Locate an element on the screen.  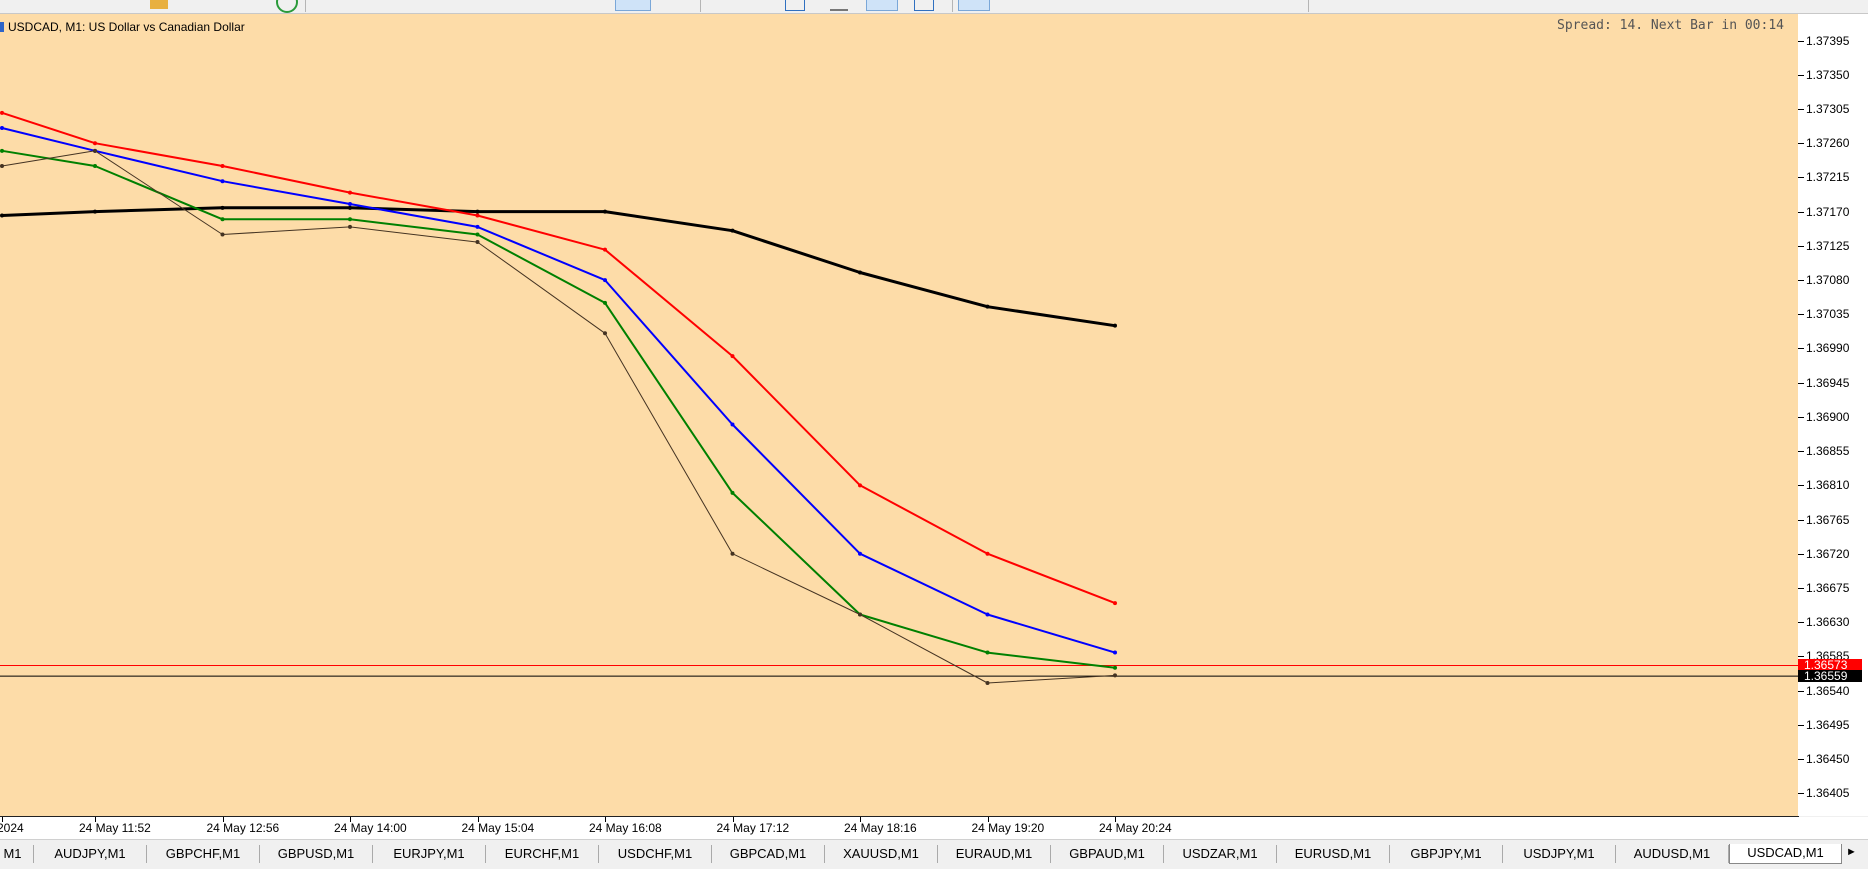
tab-usdcad-m1: USDCAD,M1 is located at coordinates (1785, 854).